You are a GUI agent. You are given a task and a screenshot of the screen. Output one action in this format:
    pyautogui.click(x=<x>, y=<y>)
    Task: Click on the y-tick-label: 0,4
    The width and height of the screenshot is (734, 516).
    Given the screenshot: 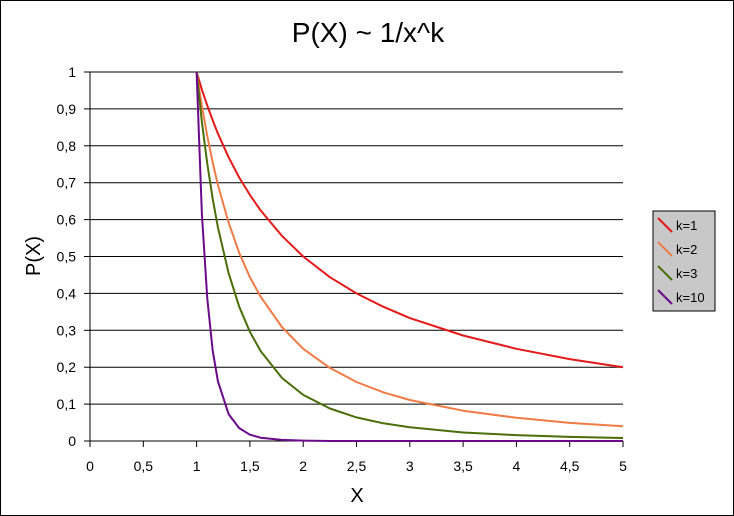 What is the action you would take?
    pyautogui.click(x=67, y=293)
    